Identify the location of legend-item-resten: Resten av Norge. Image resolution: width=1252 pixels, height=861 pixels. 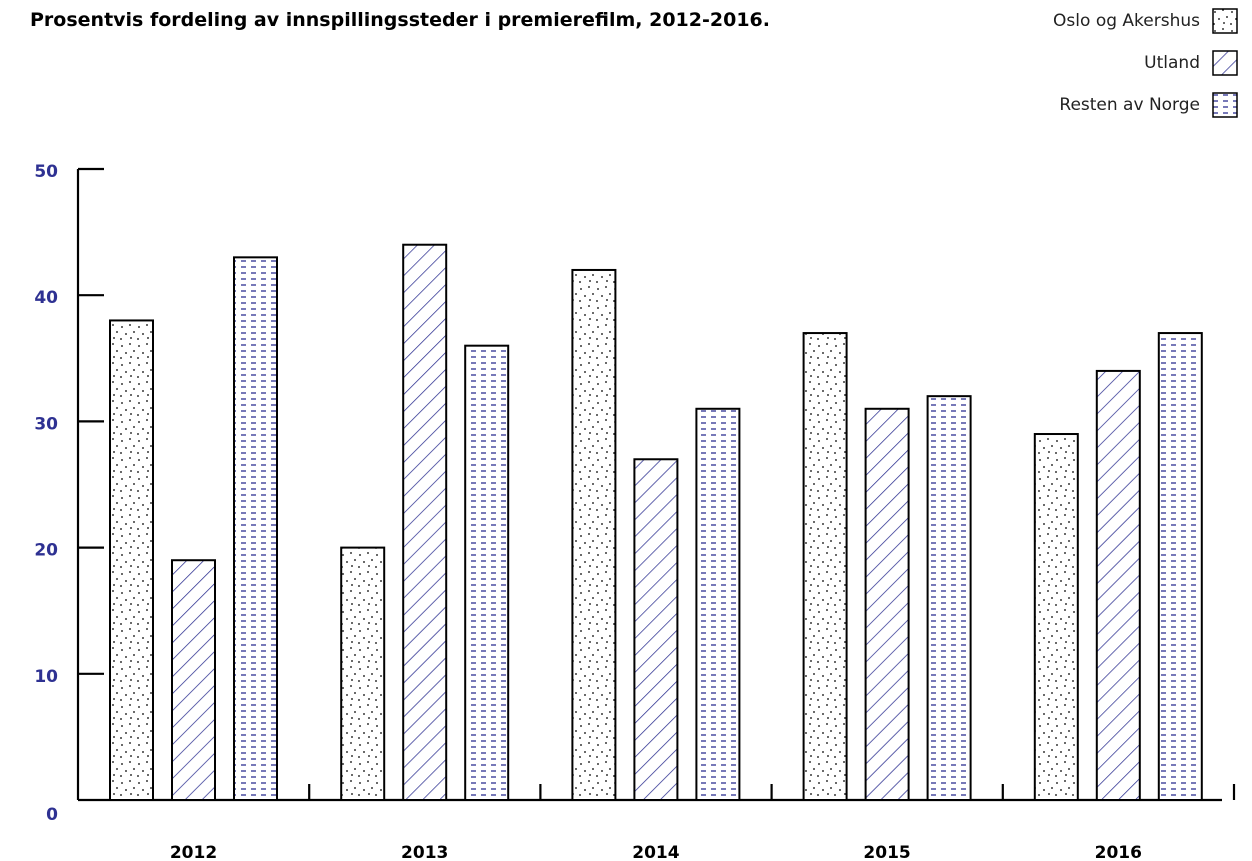
(1145, 105).